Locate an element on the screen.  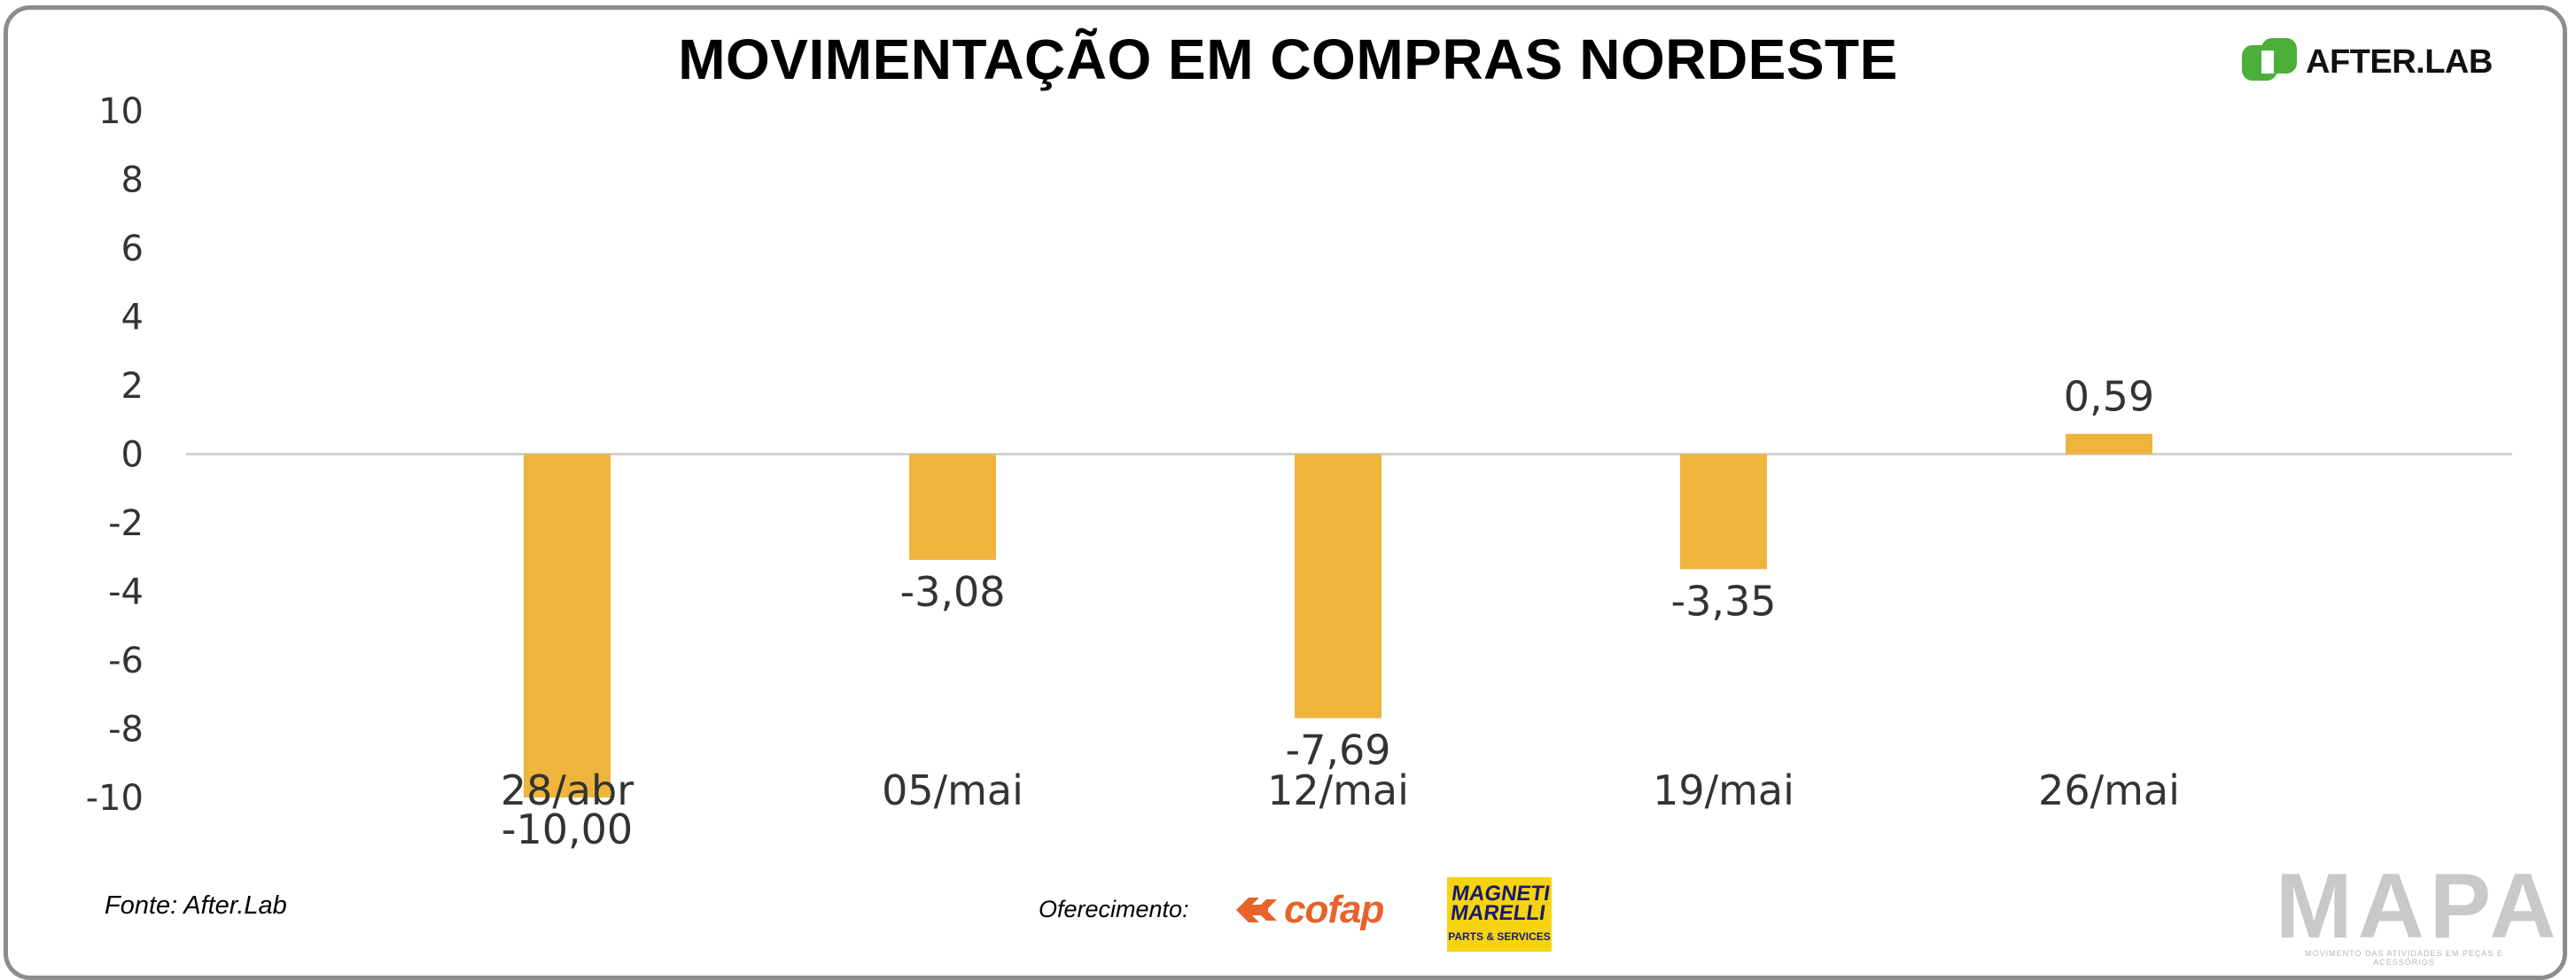
afterlab-logo-text: AFTER.LAB is located at coordinates (2399, 62).